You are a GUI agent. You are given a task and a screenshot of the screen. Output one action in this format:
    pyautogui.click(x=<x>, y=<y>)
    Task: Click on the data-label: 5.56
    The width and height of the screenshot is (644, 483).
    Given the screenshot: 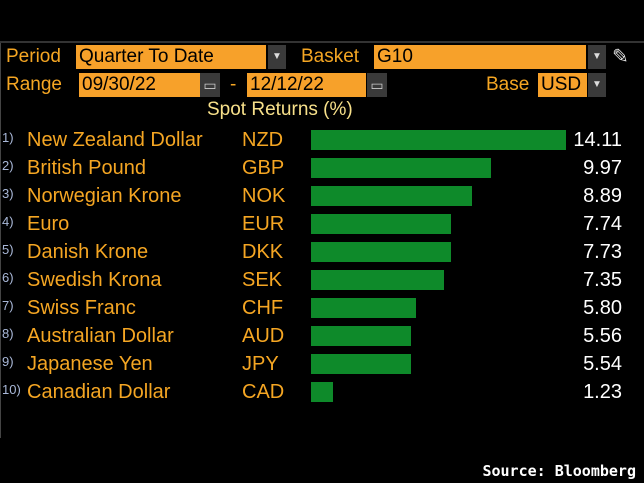 What is the action you would take?
    pyautogui.click(x=602, y=336)
    